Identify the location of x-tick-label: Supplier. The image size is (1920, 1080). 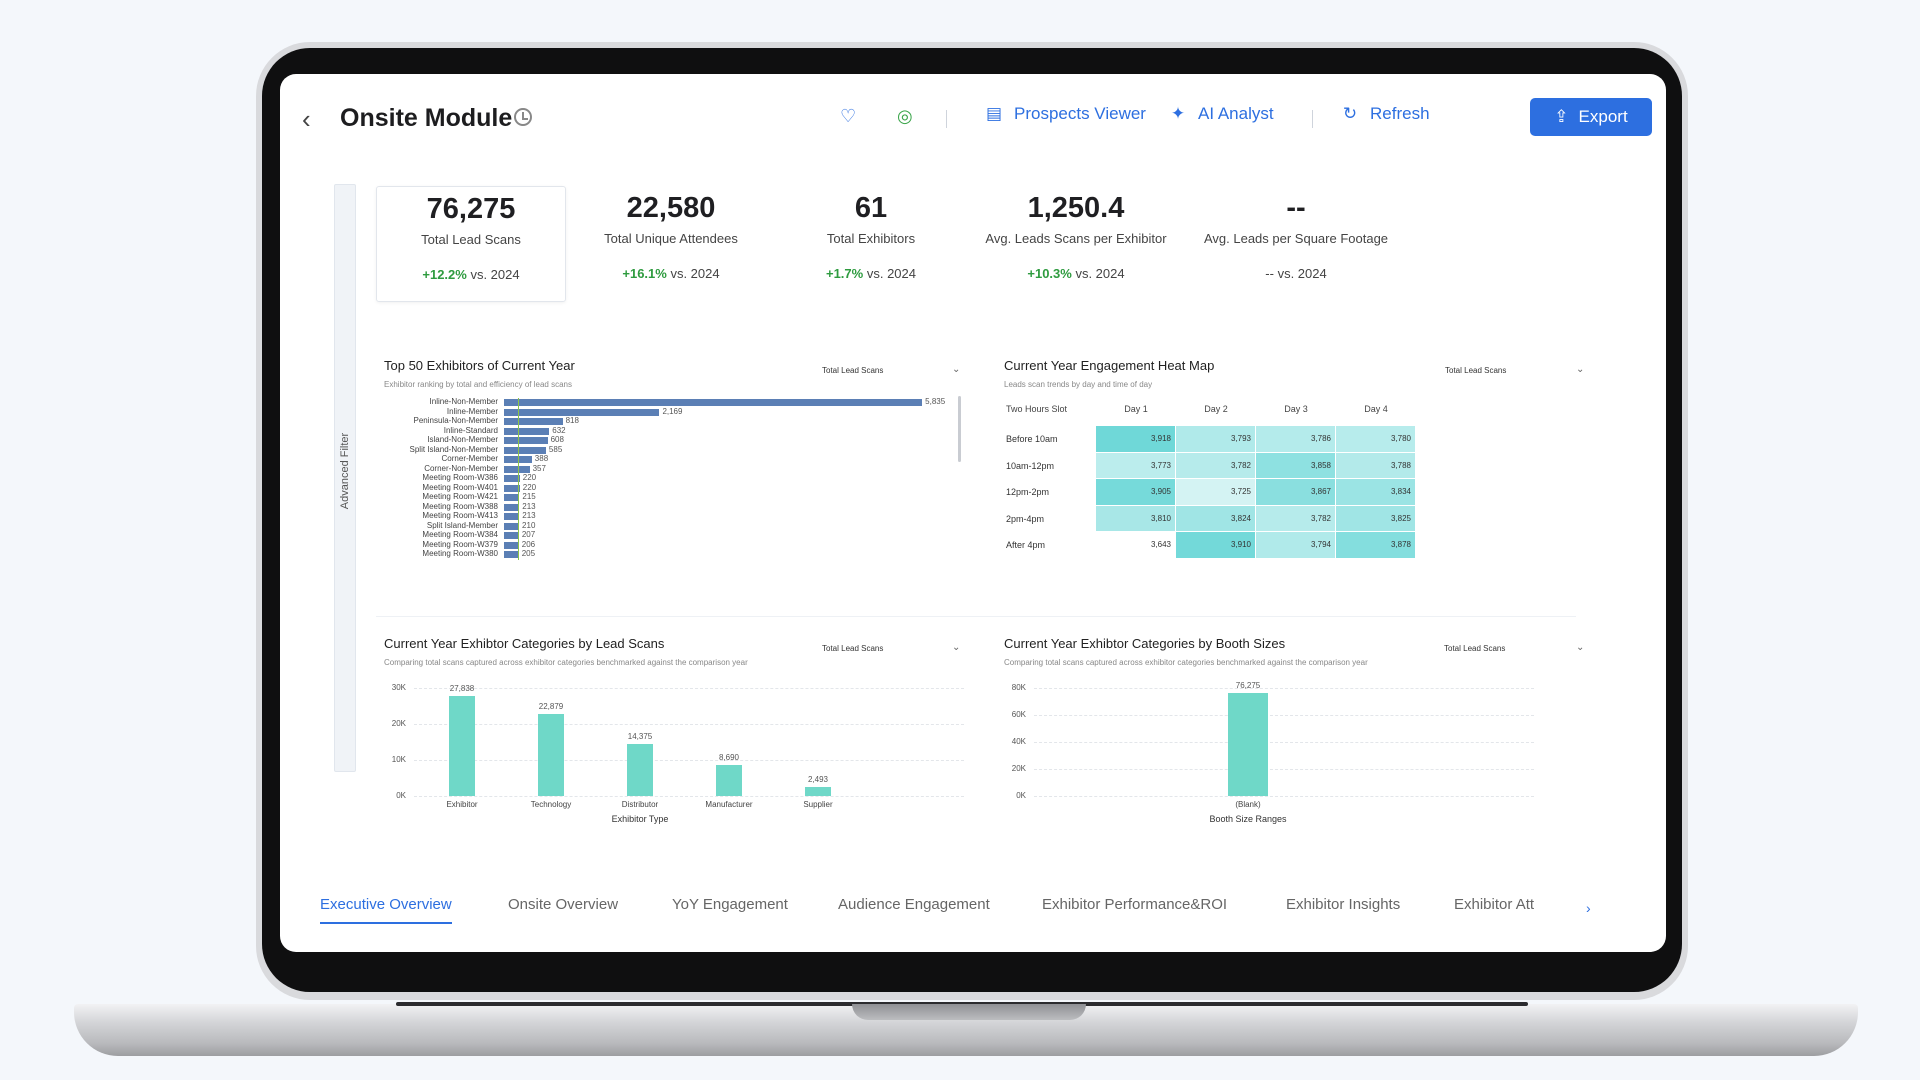
(818, 804).